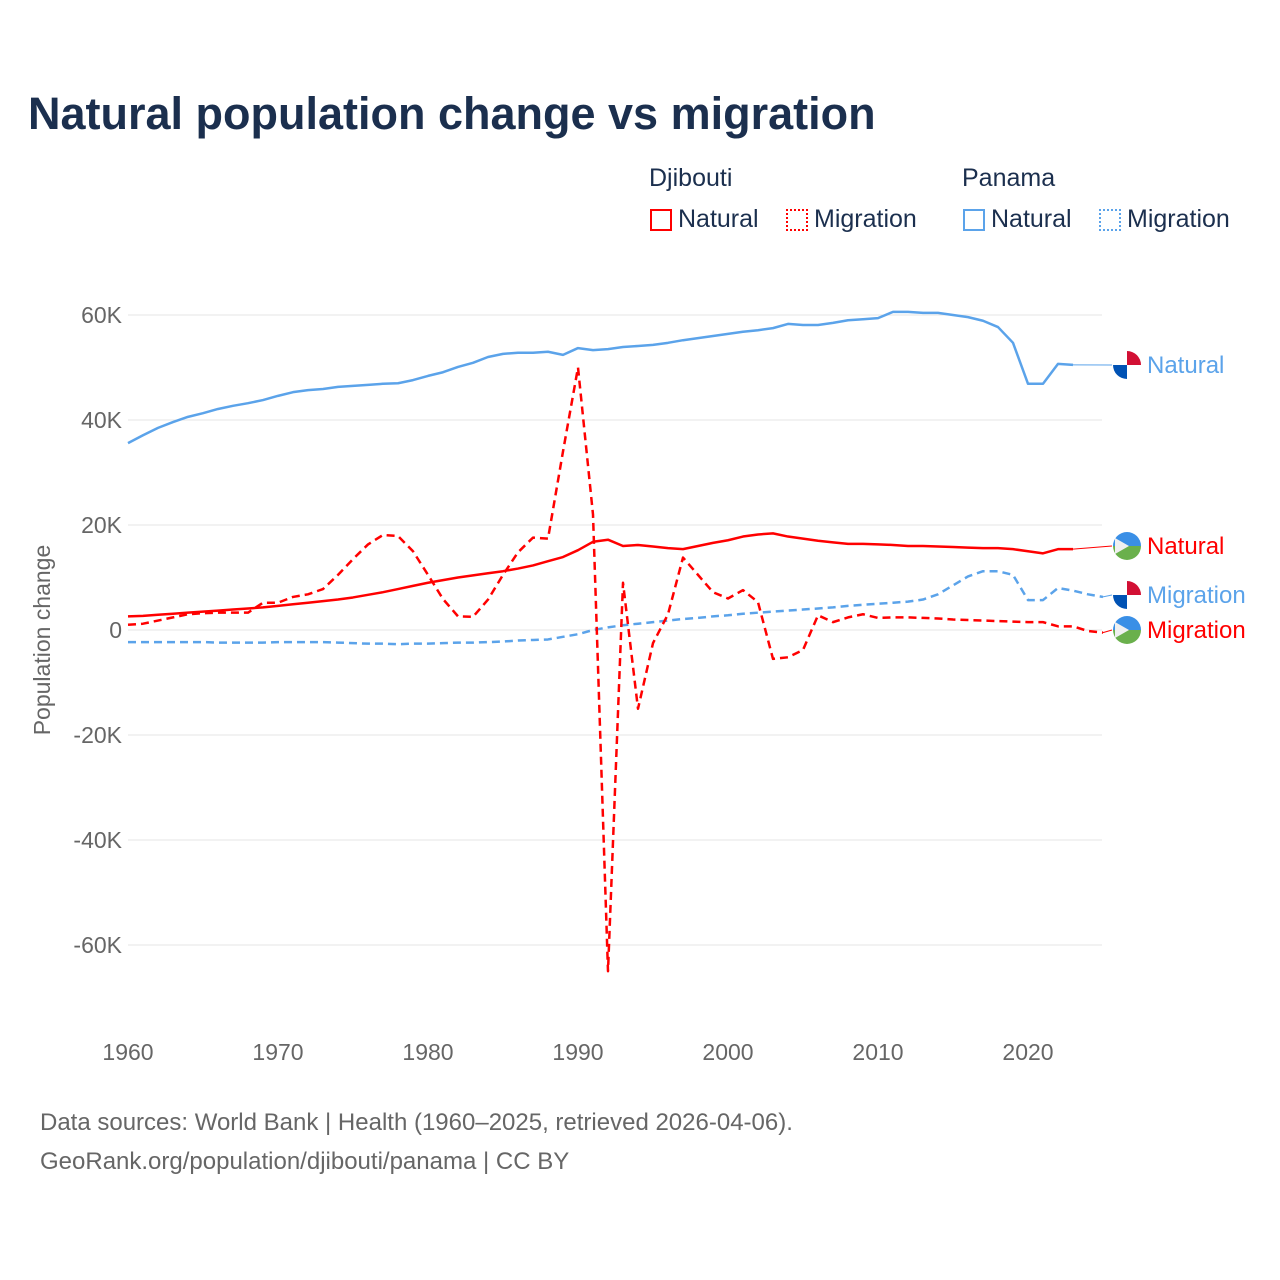 Image resolution: width=1280 pixels, height=1280 pixels. What do you see at coordinates (727, 1052) in the screenshot?
I see `x-tick-label: 2000` at bounding box center [727, 1052].